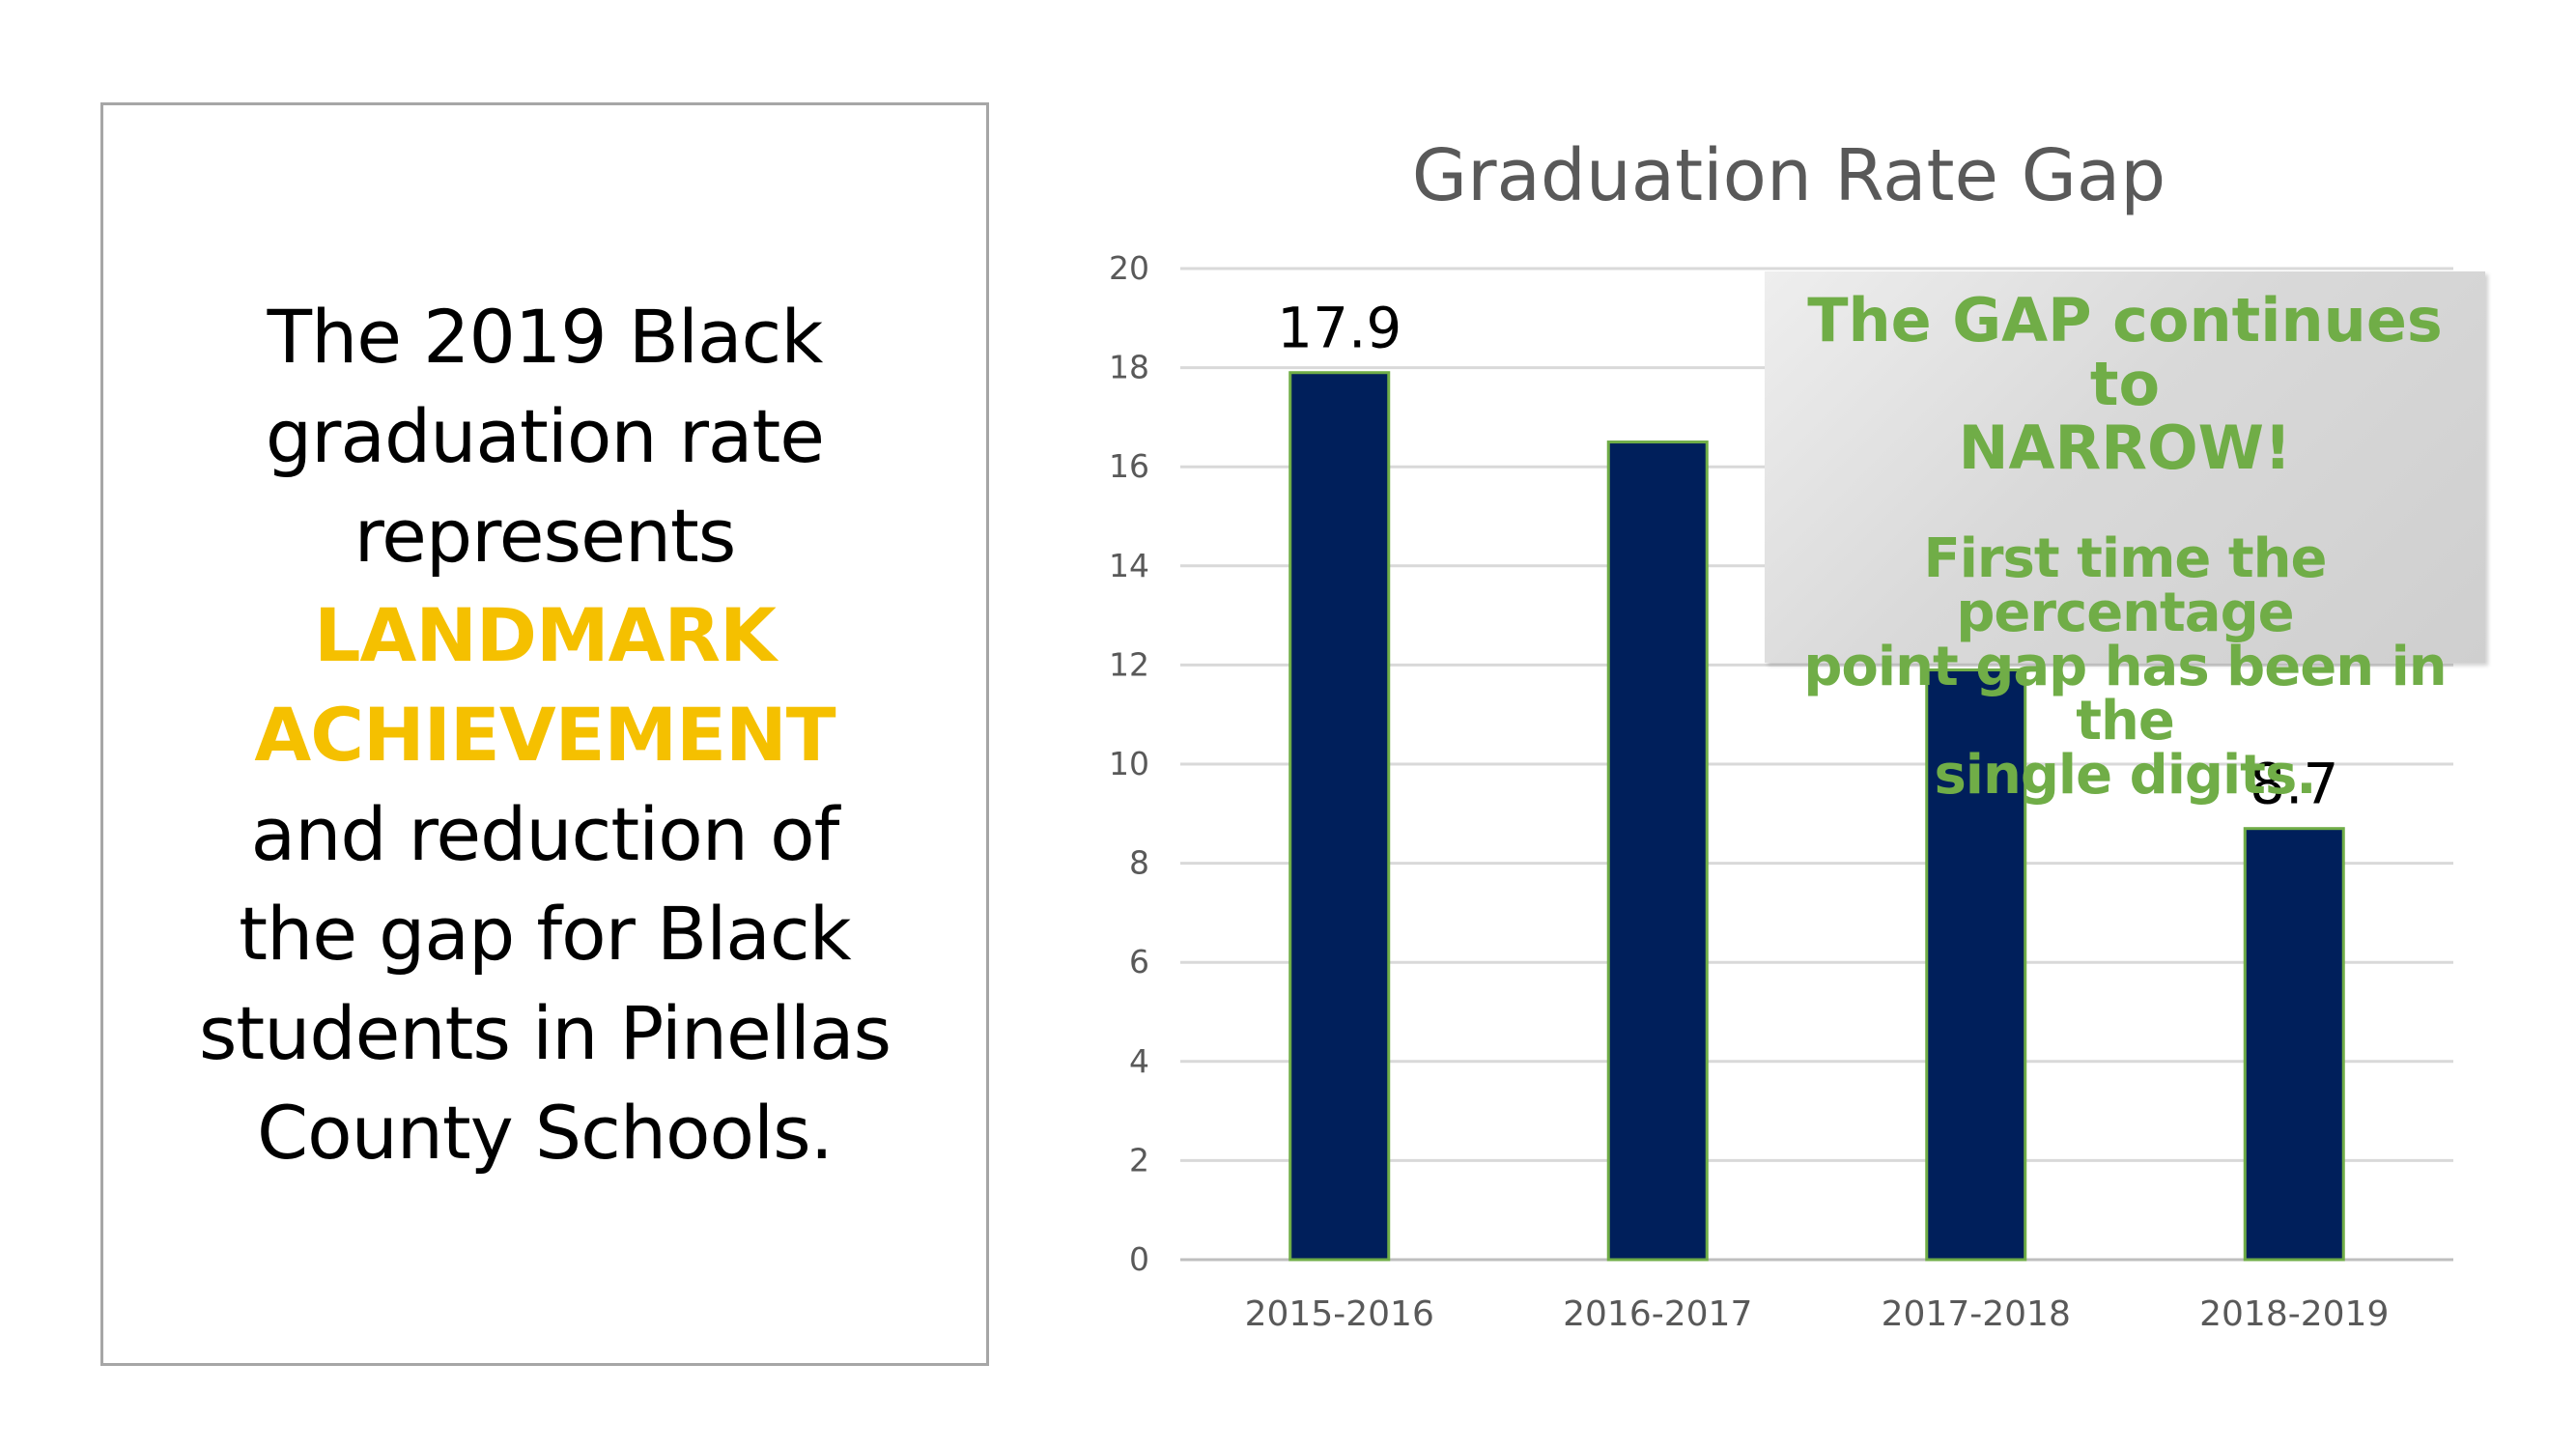 This screenshot has height=1449, width=2576. What do you see at coordinates (1129, 367) in the screenshot?
I see `y-tick-label: 18` at bounding box center [1129, 367].